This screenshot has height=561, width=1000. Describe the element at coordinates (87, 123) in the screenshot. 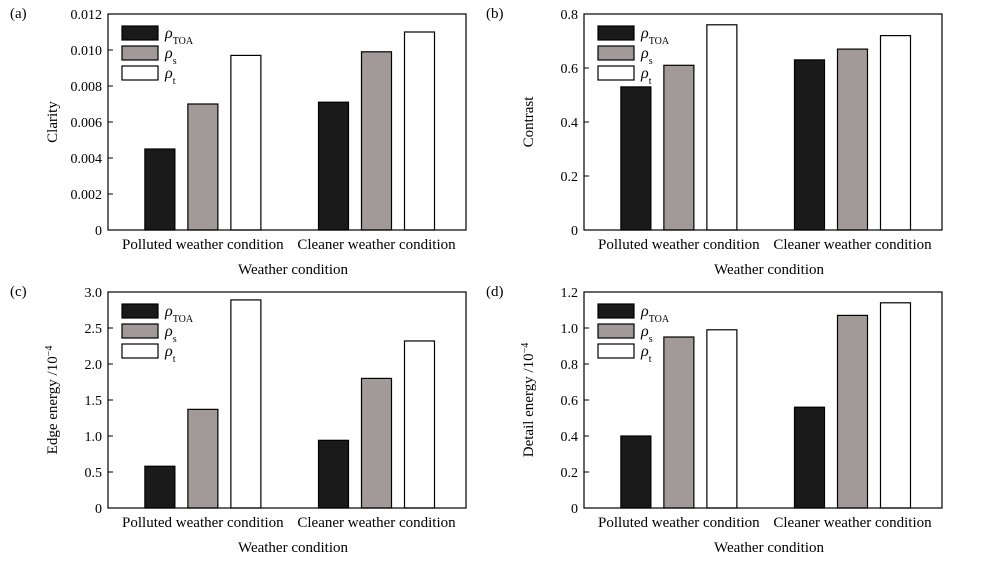

I see `y-tick-label: 0.006` at that location.